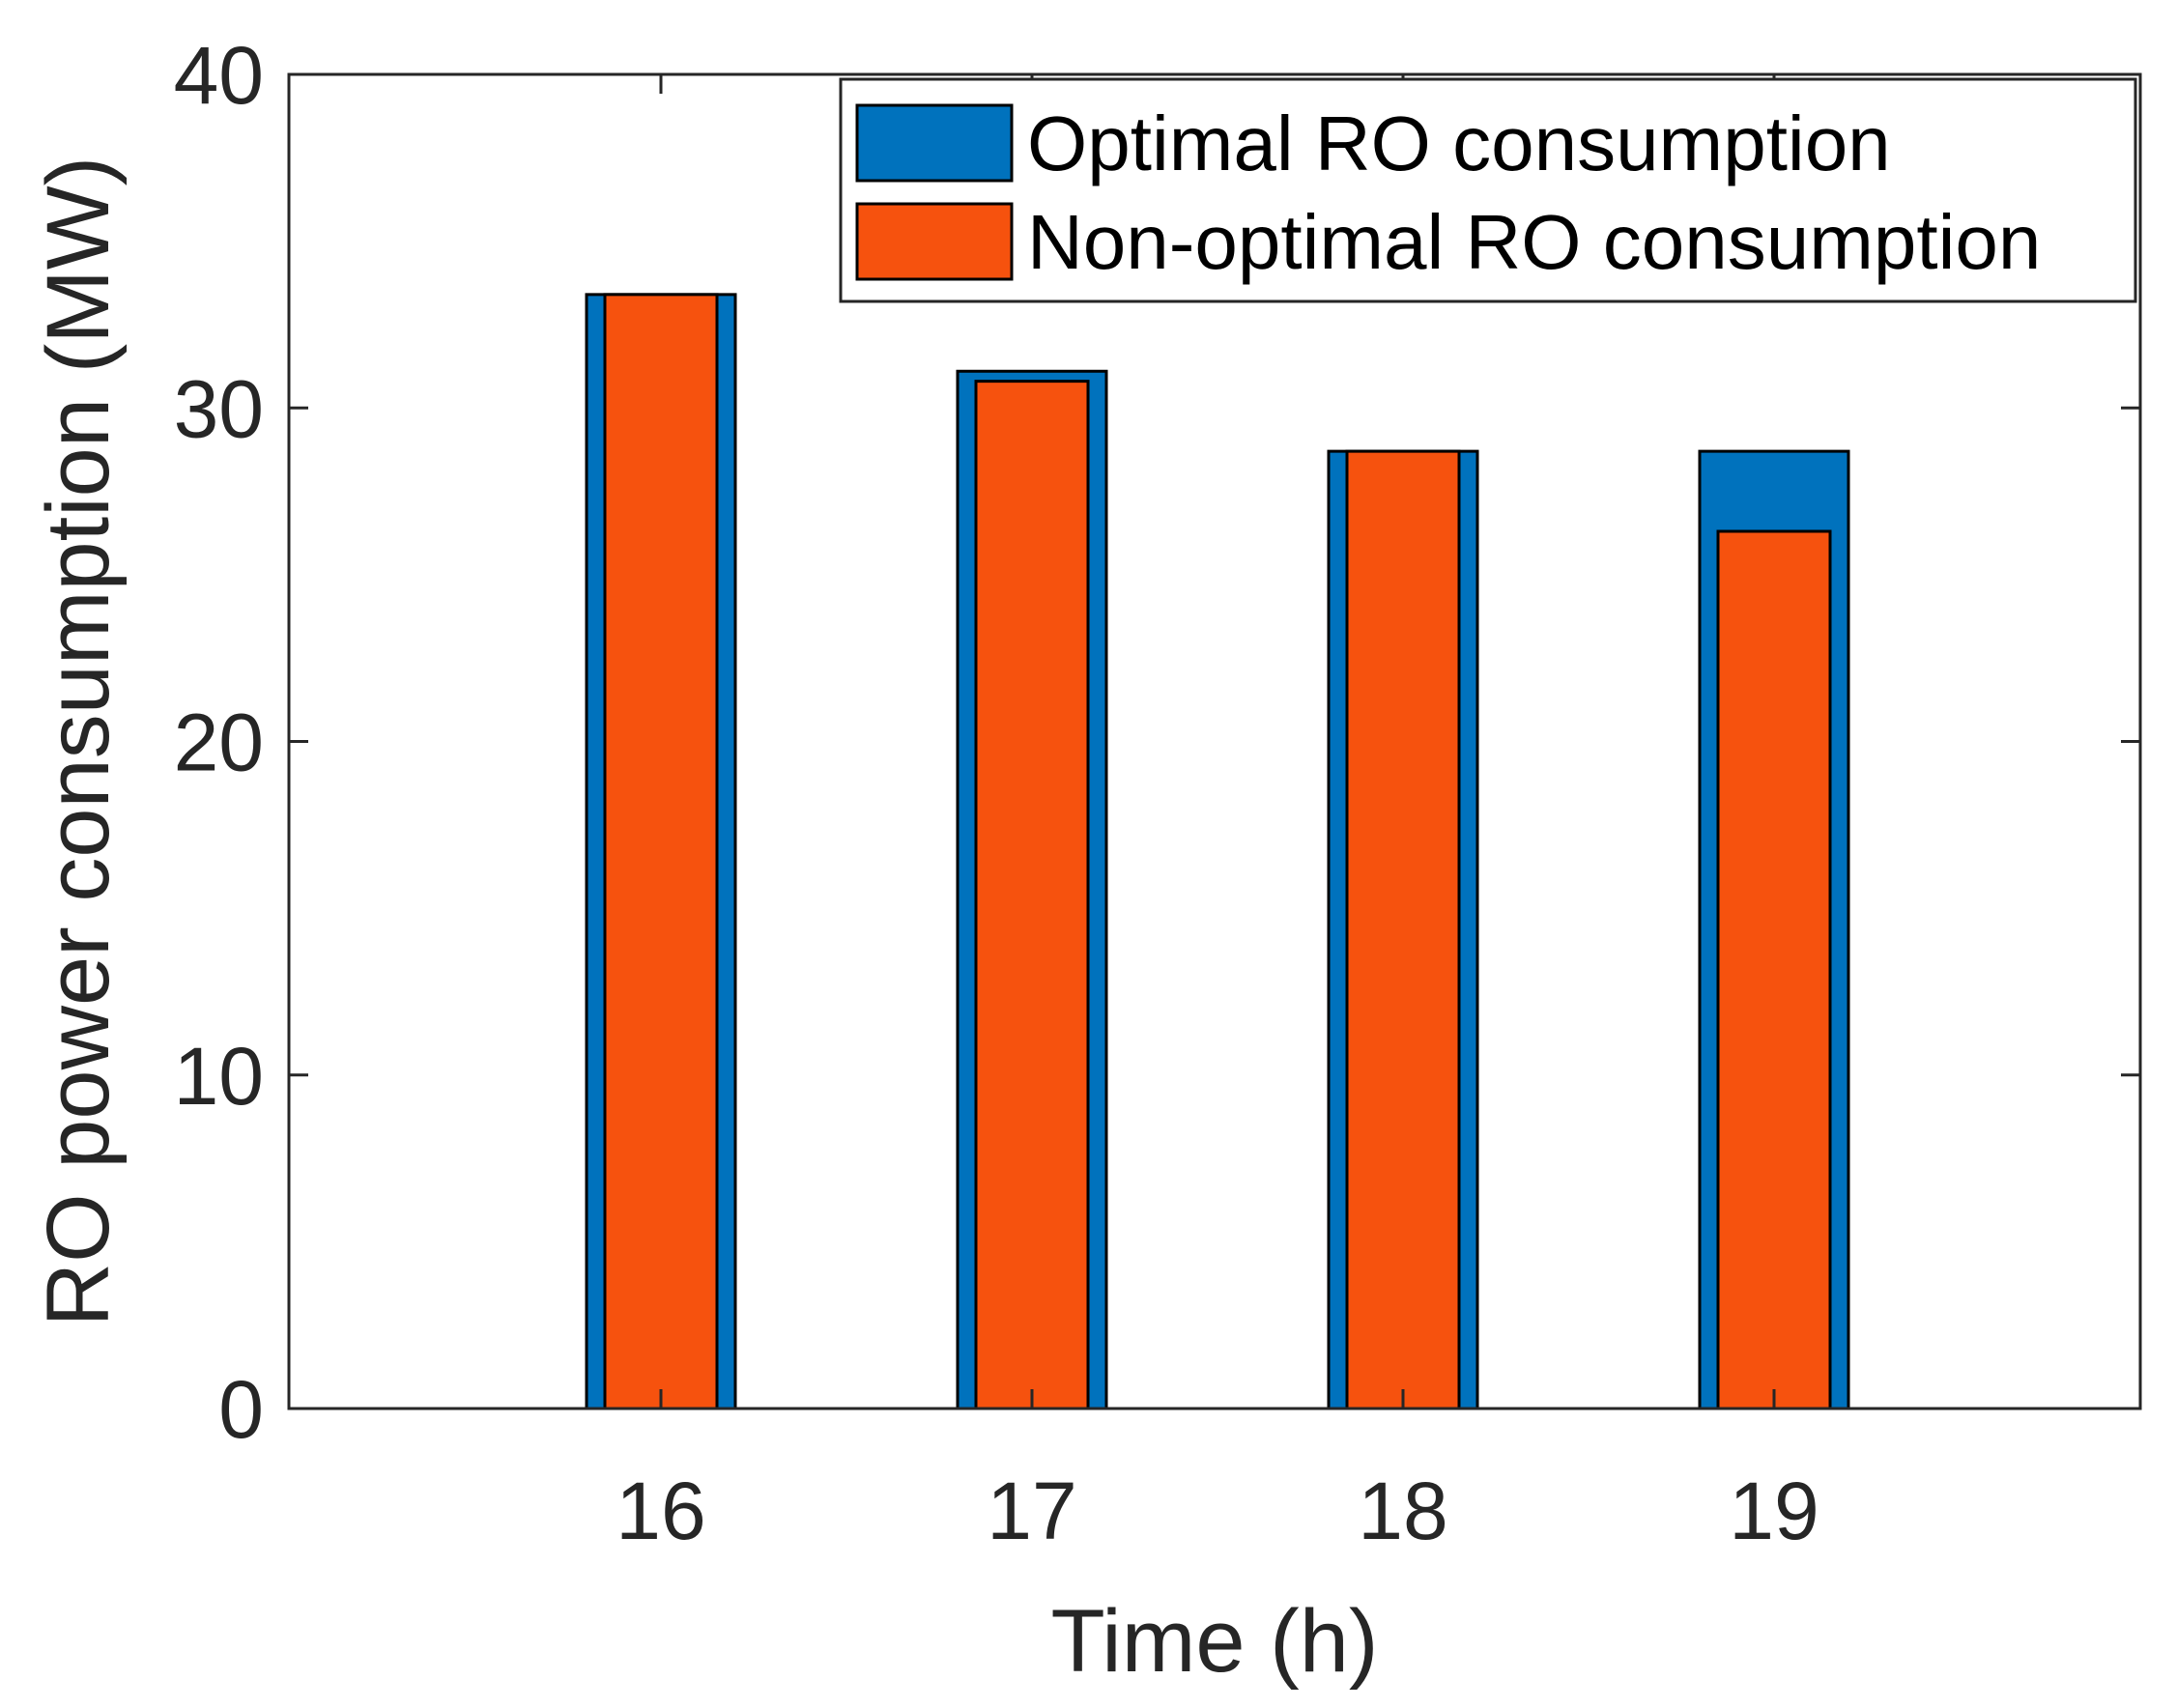 This screenshot has width=2177, height=1708. What do you see at coordinates (934, 242) in the screenshot?
I see `legend-swatch-non-optimal` at bounding box center [934, 242].